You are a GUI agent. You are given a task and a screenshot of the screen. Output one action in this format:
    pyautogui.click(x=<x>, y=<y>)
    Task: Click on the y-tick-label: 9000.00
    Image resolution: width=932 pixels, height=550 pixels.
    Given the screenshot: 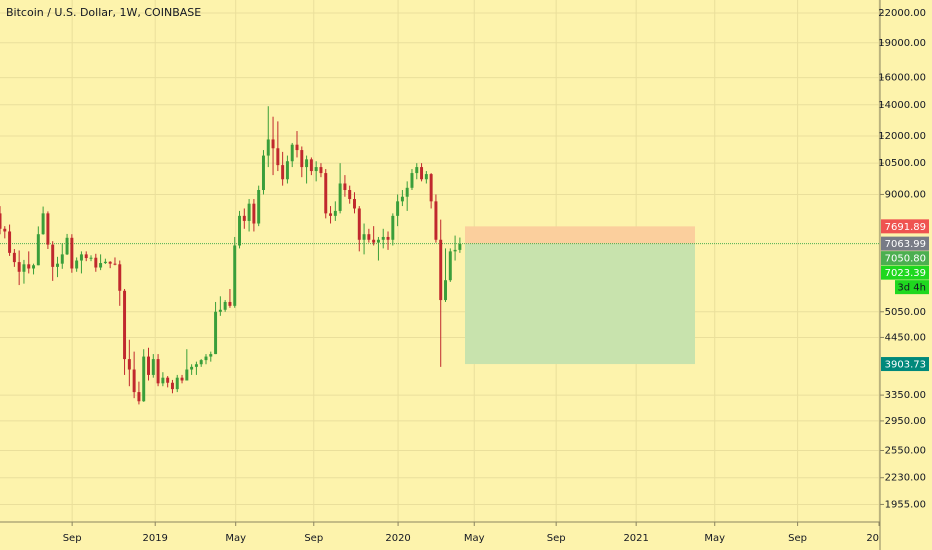 What is the action you would take?
    pyautogui.click(x=905, y=194)
    